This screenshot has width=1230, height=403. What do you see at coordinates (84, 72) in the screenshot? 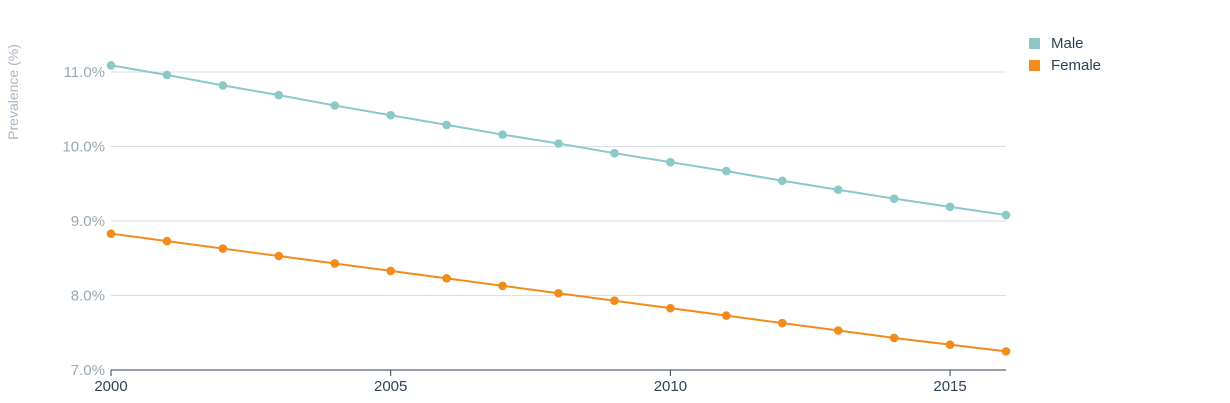
I see `y-tick-label: 11.0%` at bounding box center [84, 72].